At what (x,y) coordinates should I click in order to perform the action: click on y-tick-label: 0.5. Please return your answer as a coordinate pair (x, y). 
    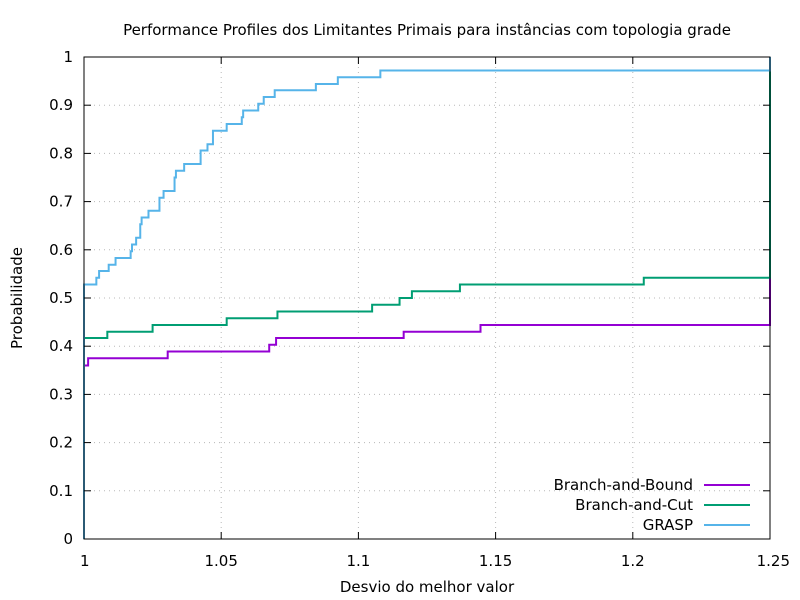
    Looking at the image, I should click on (61, 298).